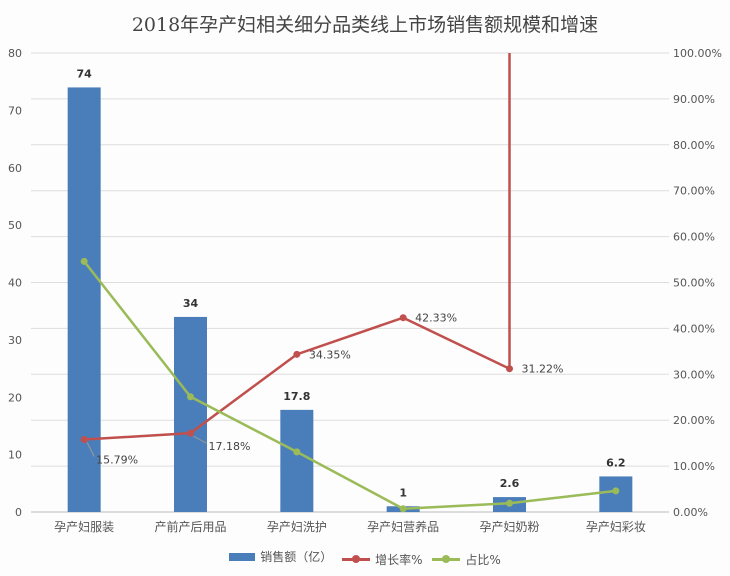 This screenshot has height=576, width=730. Describe the element at coordinates (191, 303) in the screenshot. I see `bar-data-label: 34` at that location.